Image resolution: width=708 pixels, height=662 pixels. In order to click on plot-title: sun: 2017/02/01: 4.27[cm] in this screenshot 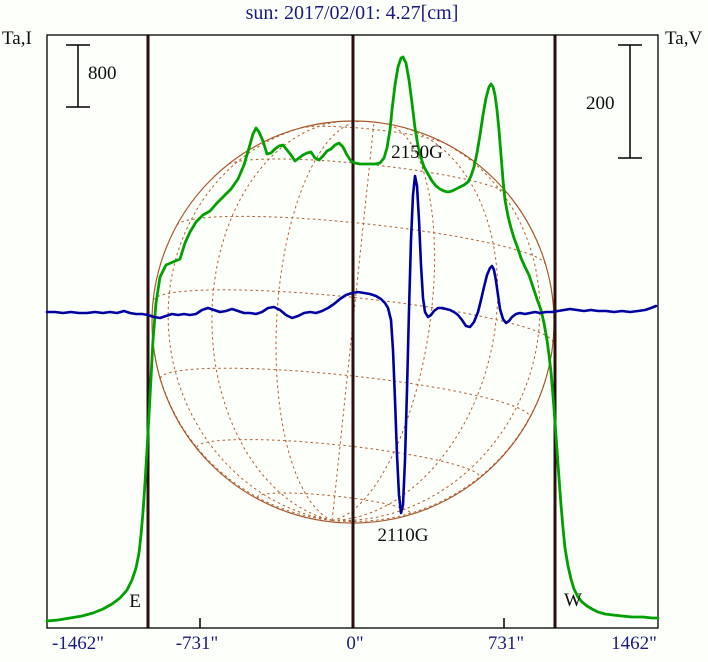, I will do `click(352, 13)`.